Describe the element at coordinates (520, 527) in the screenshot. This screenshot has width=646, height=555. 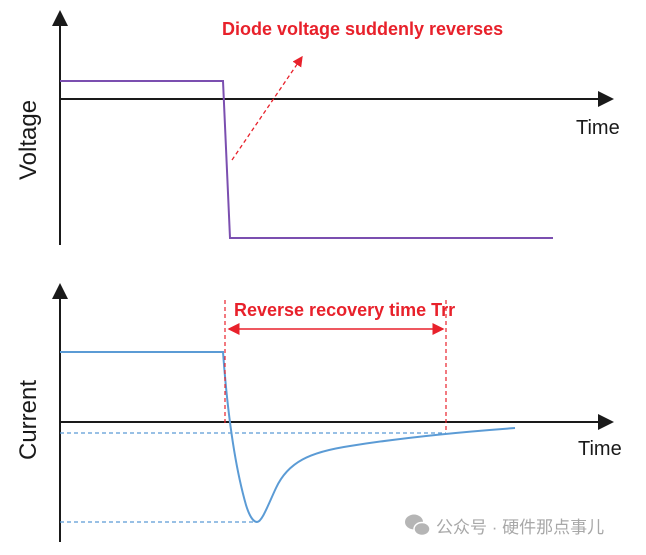
I see `watermark-text: 公众号 · 硬件那点事儿` at that location.